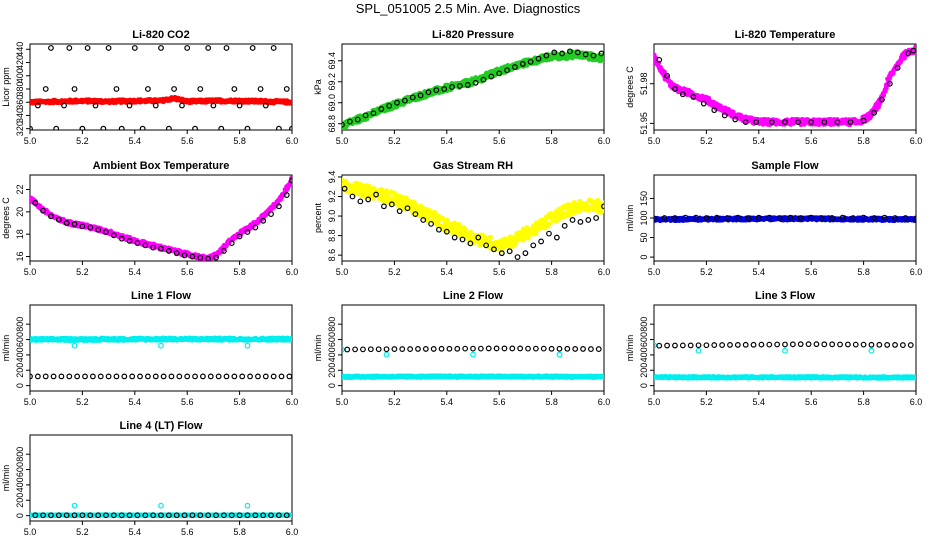  Describe the element at coordinates (394, 141) in the screenshot. I see `x-tick-label: 5.2` at that location.